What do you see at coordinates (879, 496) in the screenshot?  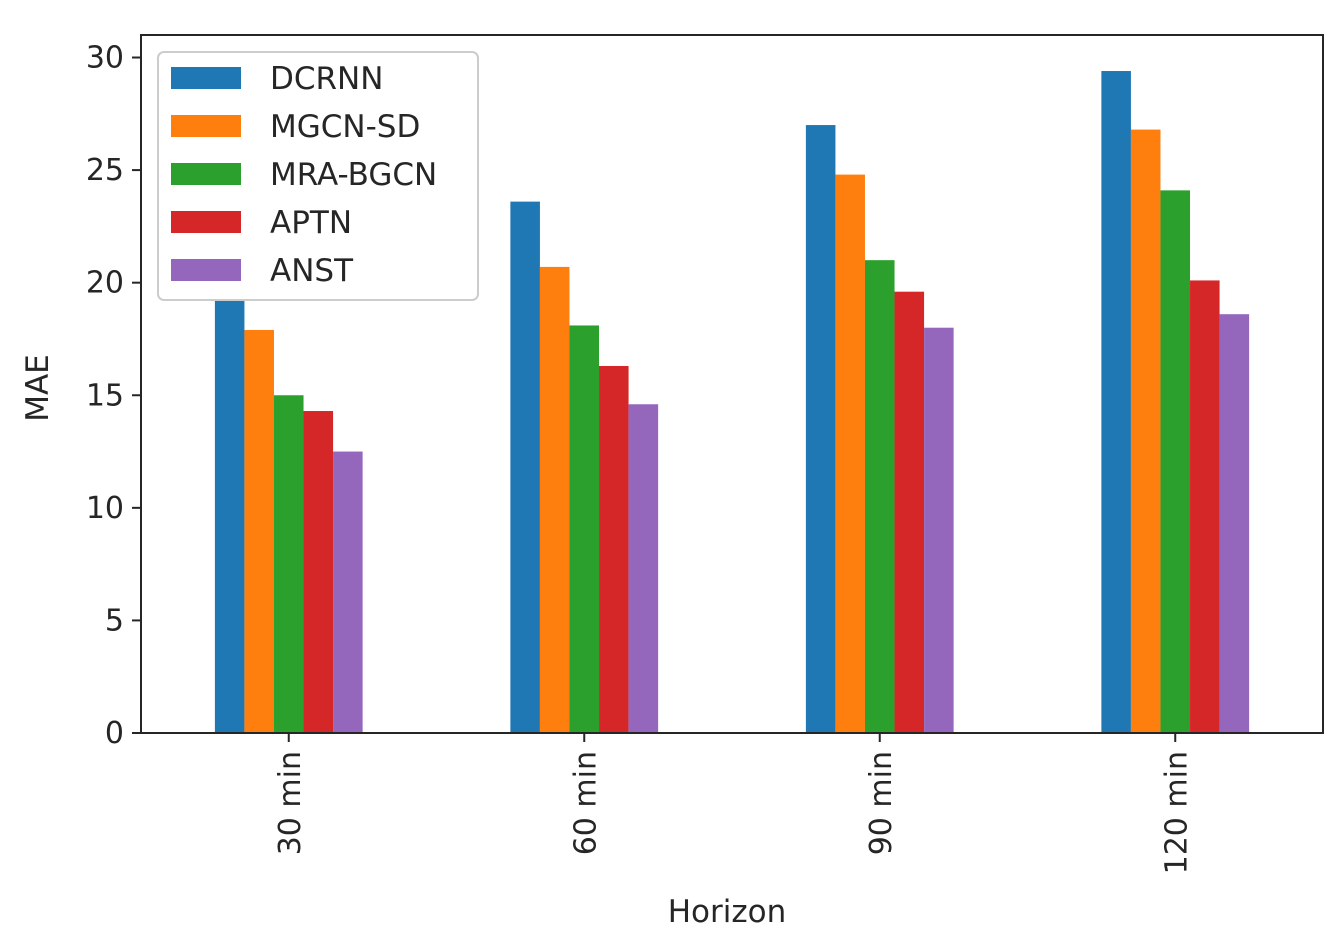 I see `bar-mra-bgcn-90-min` at bounding box center [879, 496].